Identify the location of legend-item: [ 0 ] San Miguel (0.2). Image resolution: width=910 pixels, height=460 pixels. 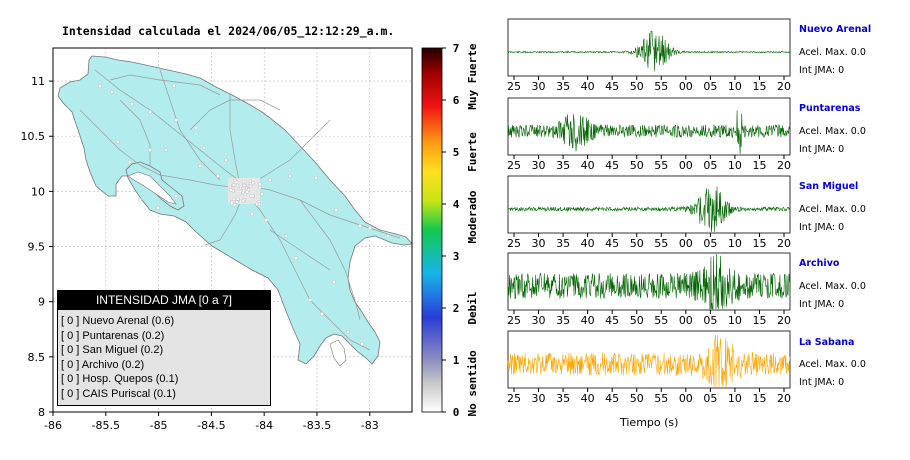
(112, 350).